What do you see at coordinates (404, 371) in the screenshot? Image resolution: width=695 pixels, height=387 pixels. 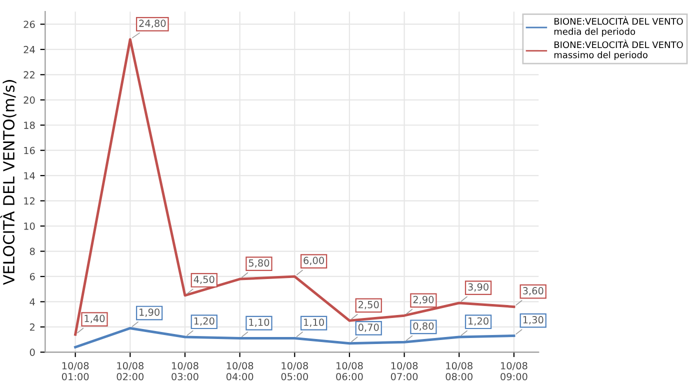 I see `x-tick-label: 10/08 07:00` at bounding box center [404, 371].